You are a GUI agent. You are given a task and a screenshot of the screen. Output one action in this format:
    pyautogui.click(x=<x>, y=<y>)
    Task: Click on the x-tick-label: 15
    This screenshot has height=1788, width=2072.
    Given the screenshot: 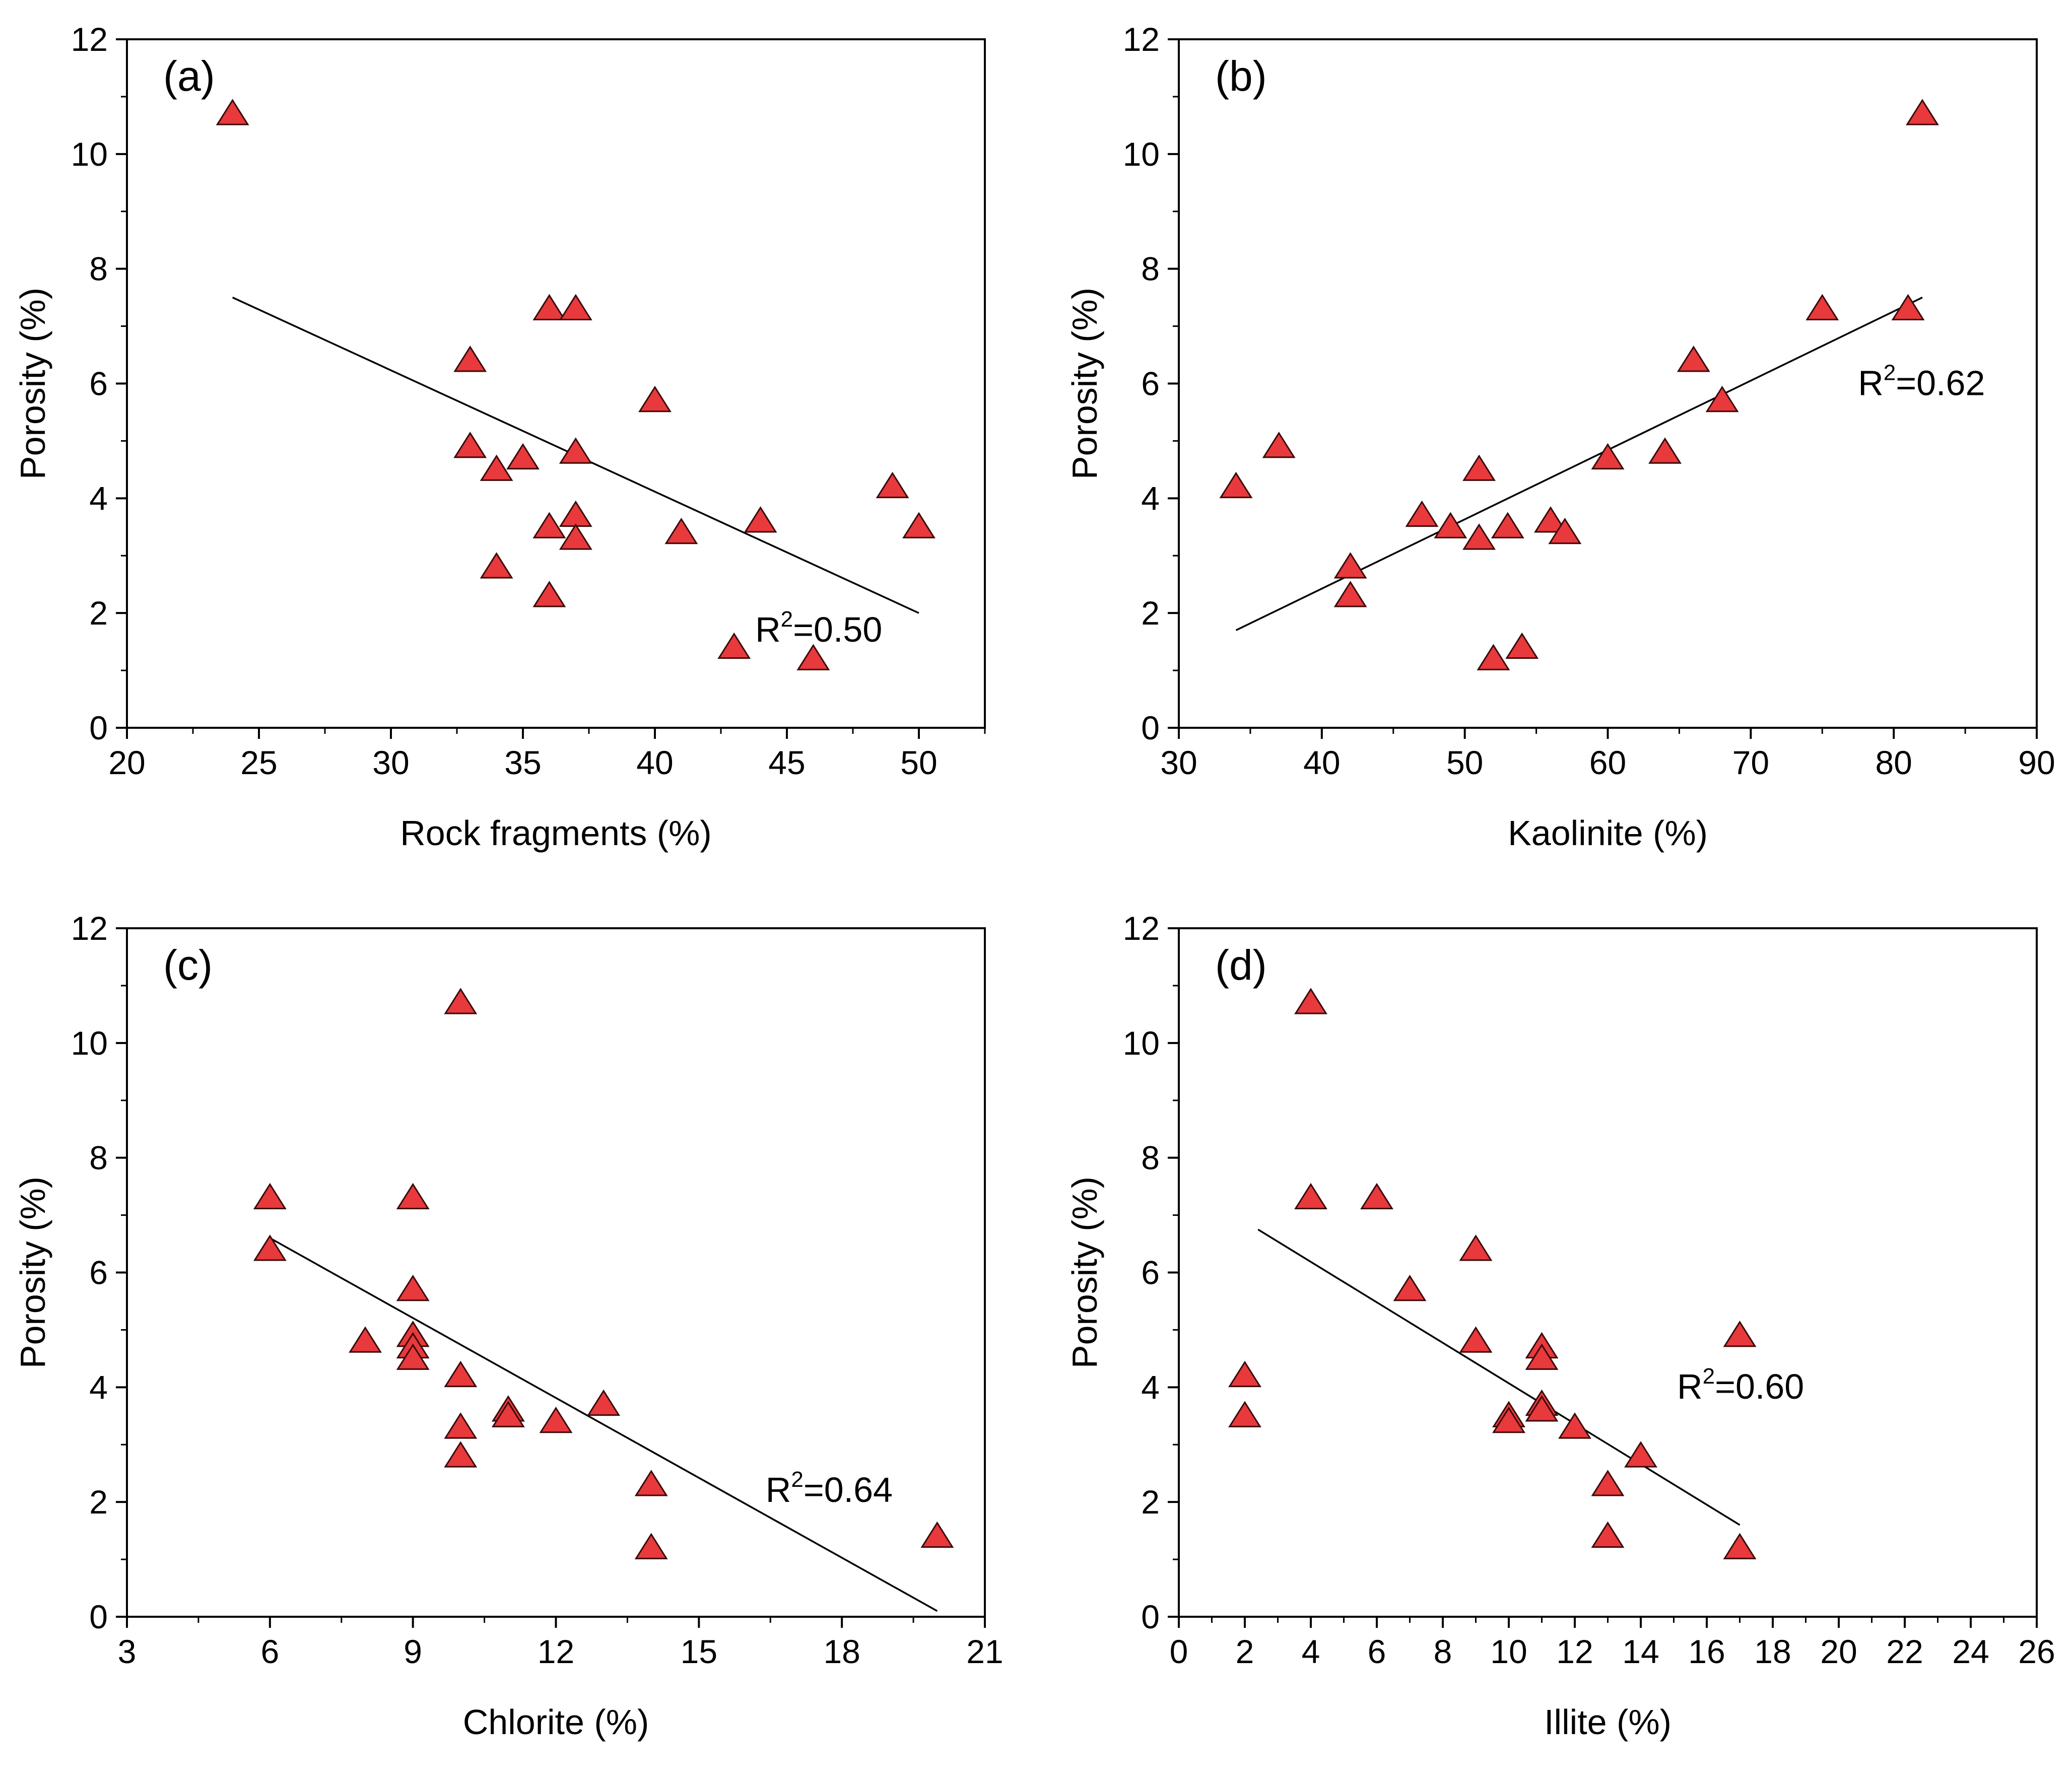 What is the action you would take?
    pyautogui.click(x=699, y=1652)
    